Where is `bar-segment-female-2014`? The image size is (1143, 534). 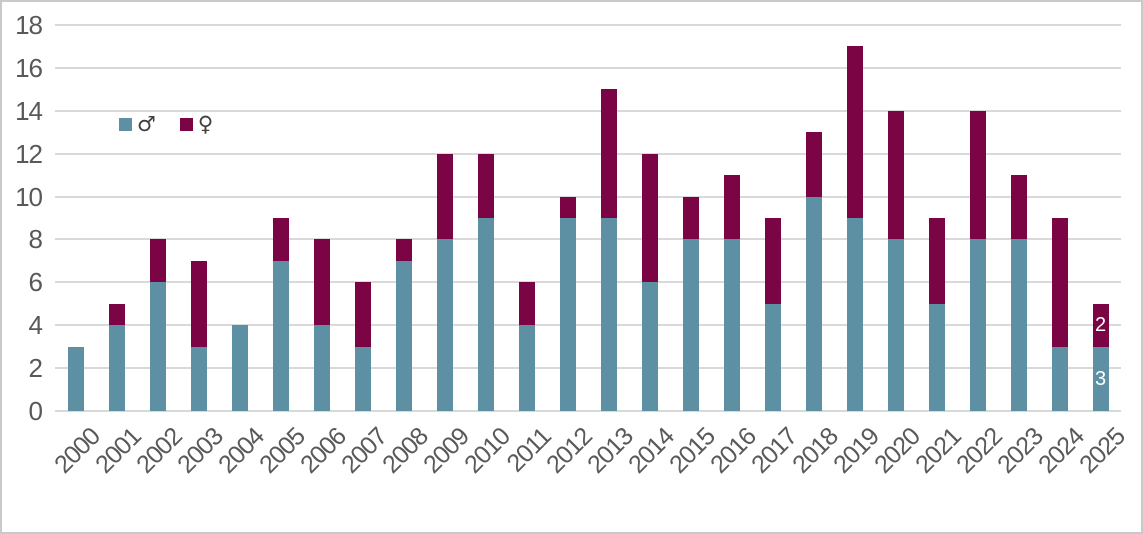 bar-segment-female-2014 is located at coordinates (649, 218).